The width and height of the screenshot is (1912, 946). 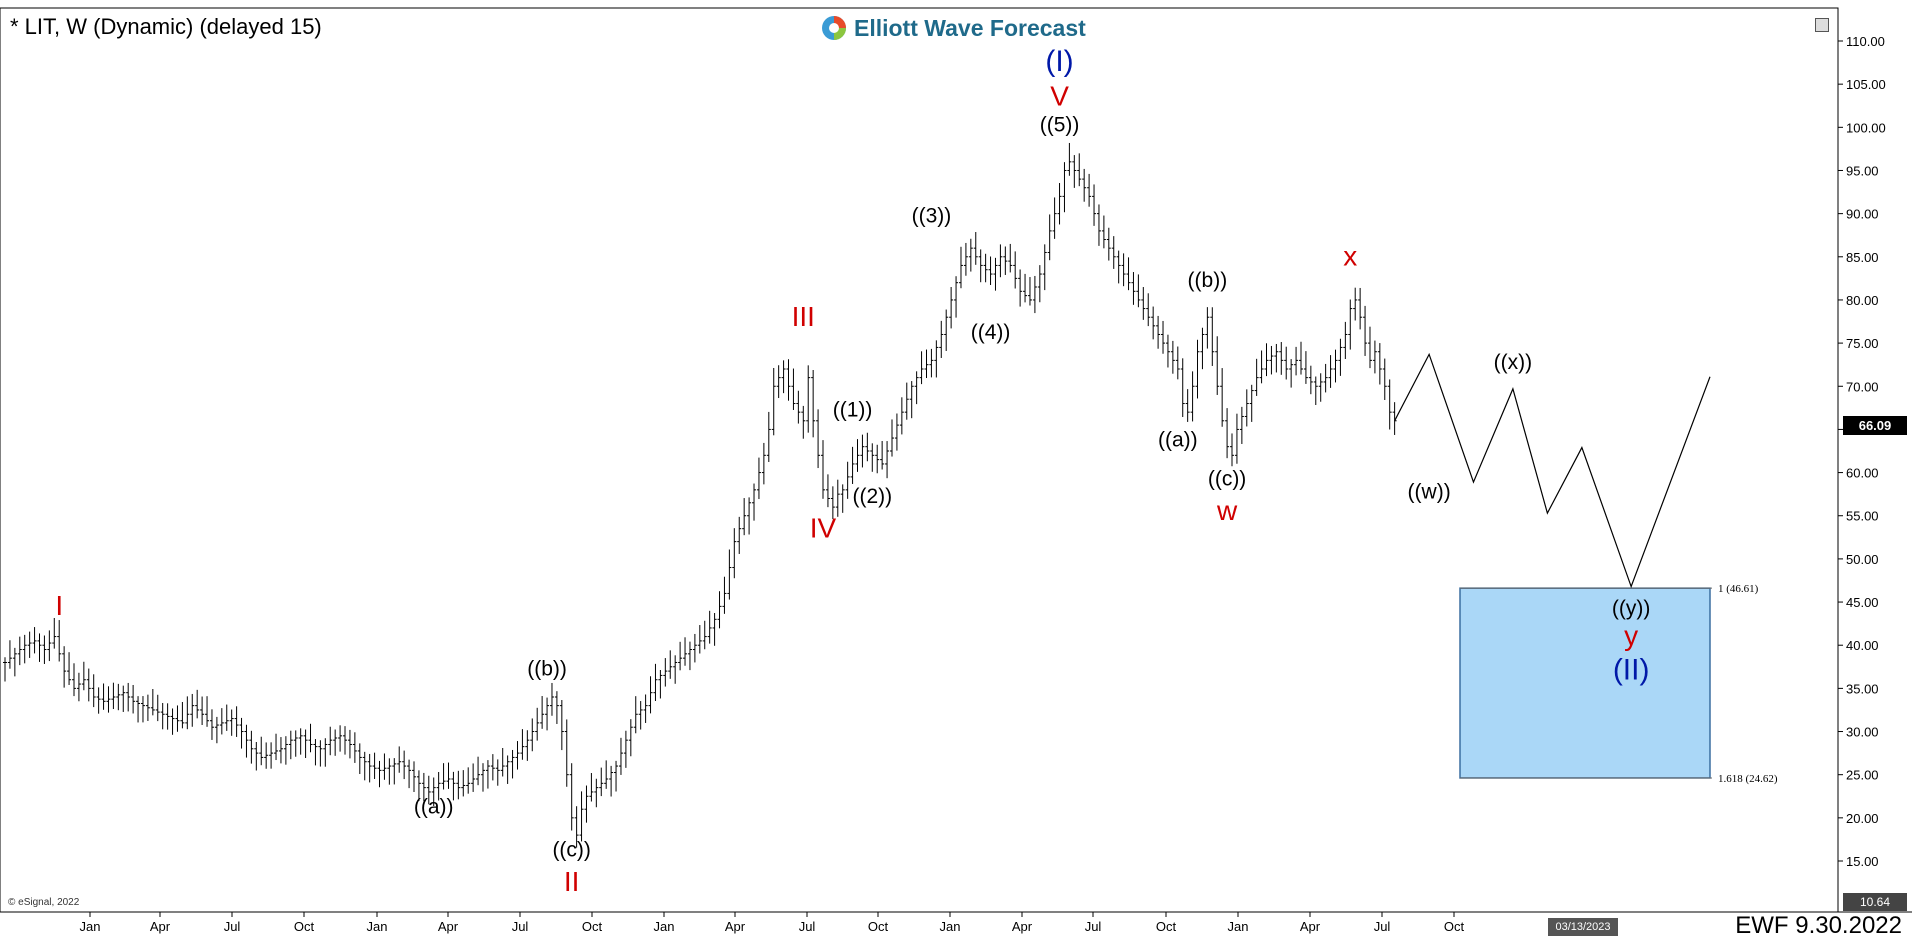 What do you see at coordinates (1862, 257) in the screenshot?
I see `y-tick-label: 85.00` at bounding box center [1862, 257].